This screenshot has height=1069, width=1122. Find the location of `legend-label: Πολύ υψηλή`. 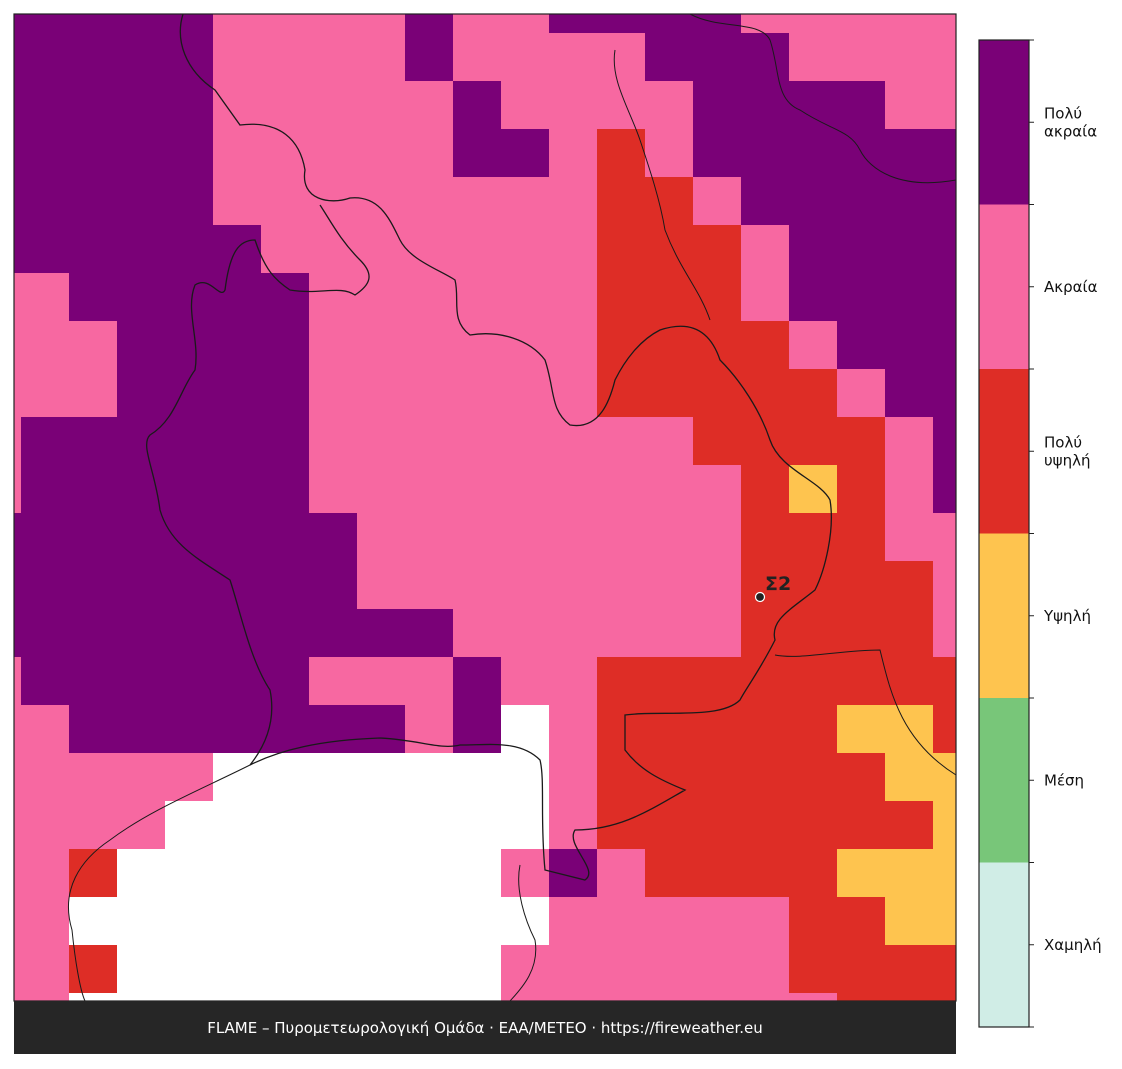

legend-label: Πολύ υψηλή is located at coordinates (1067, 451).